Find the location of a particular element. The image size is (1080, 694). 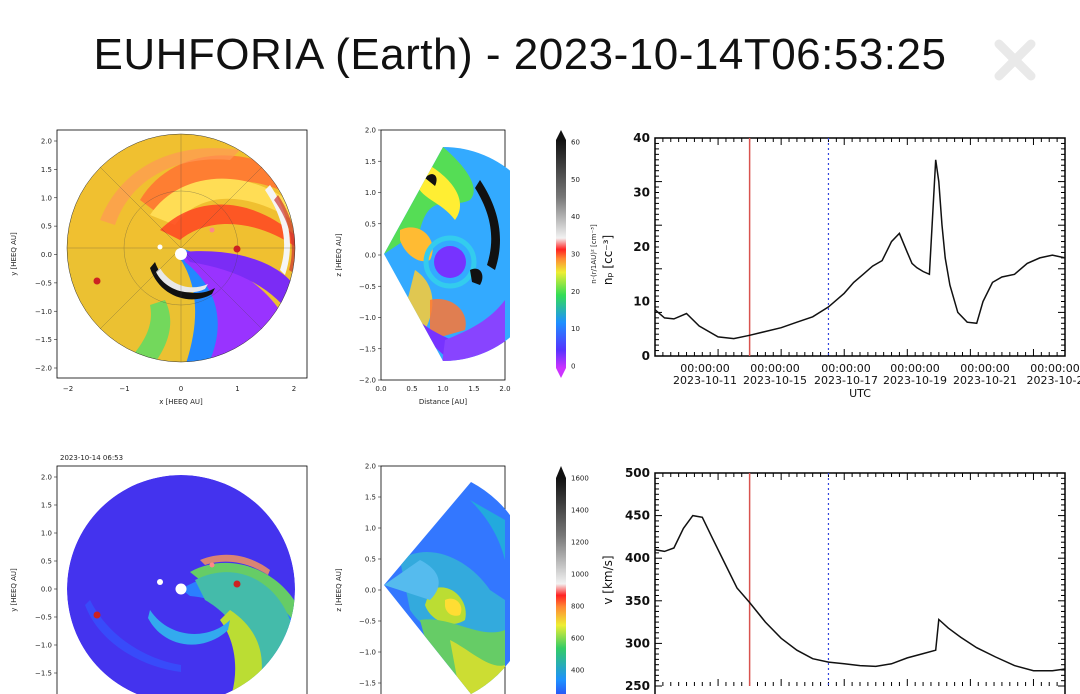

velocity-timeseries: 250 300 350 400 450 500 v [km/s] is located at coordinates (833, 580).